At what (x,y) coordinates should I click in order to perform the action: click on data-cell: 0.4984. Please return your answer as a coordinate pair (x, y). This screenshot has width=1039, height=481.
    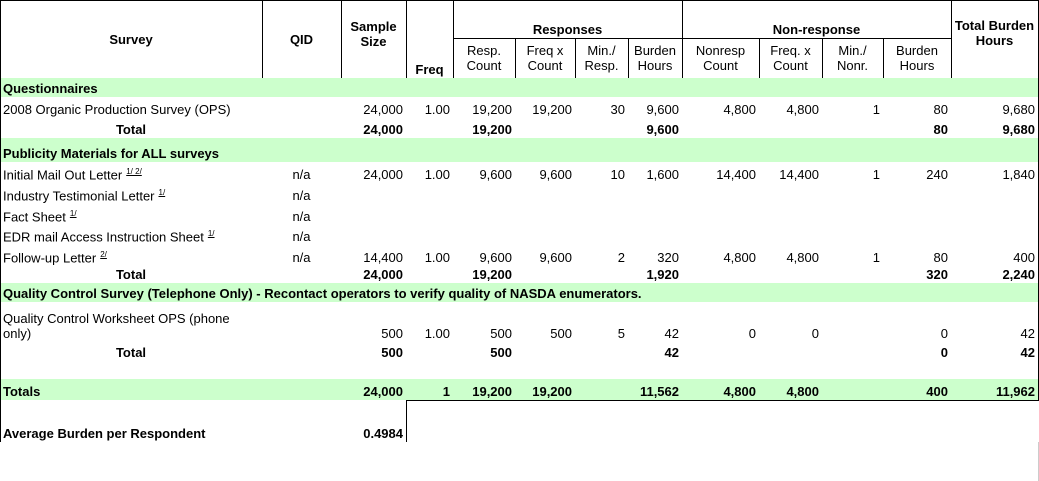
    Looking at the image, I should click on (374, 431).